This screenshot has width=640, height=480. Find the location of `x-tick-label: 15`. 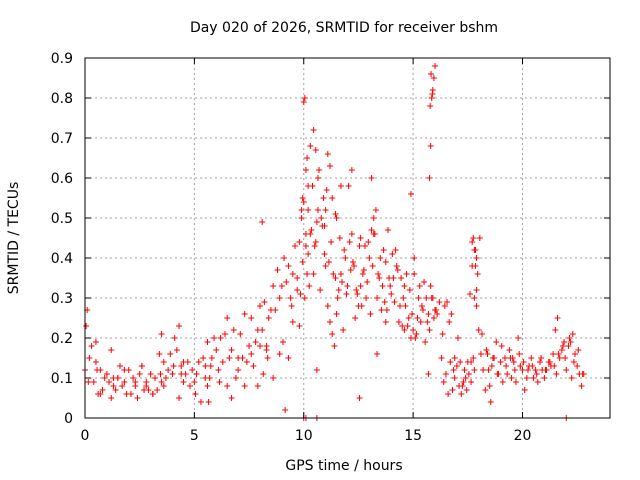

x-tick-label: 15 is located at coordinates (413, 436).